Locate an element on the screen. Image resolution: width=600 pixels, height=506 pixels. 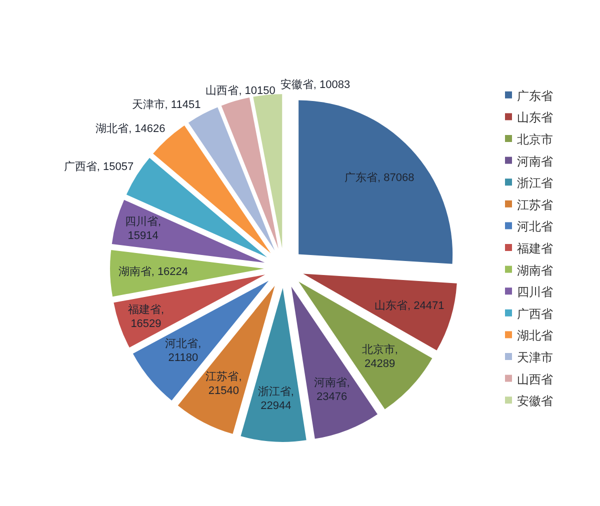
legend-label: 山西省 is located at coordinates (535, 379).